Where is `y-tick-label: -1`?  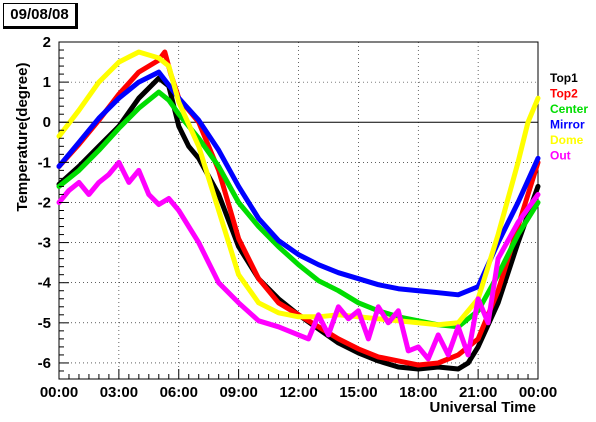 y-tick-label: -1 is located at coordinates (44, 162).